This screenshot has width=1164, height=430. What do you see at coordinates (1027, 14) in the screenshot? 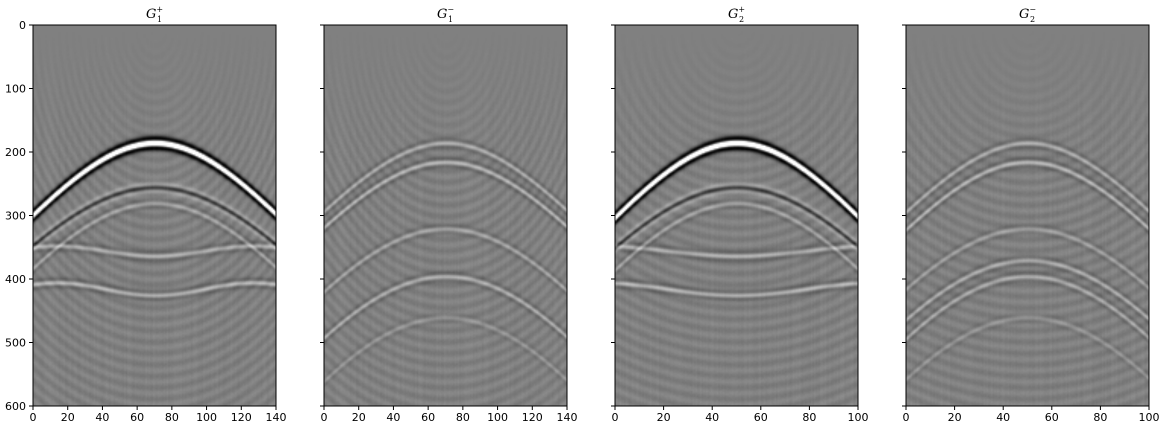
I see `panel-title: G− 2` at bounding box center [1027, 14].